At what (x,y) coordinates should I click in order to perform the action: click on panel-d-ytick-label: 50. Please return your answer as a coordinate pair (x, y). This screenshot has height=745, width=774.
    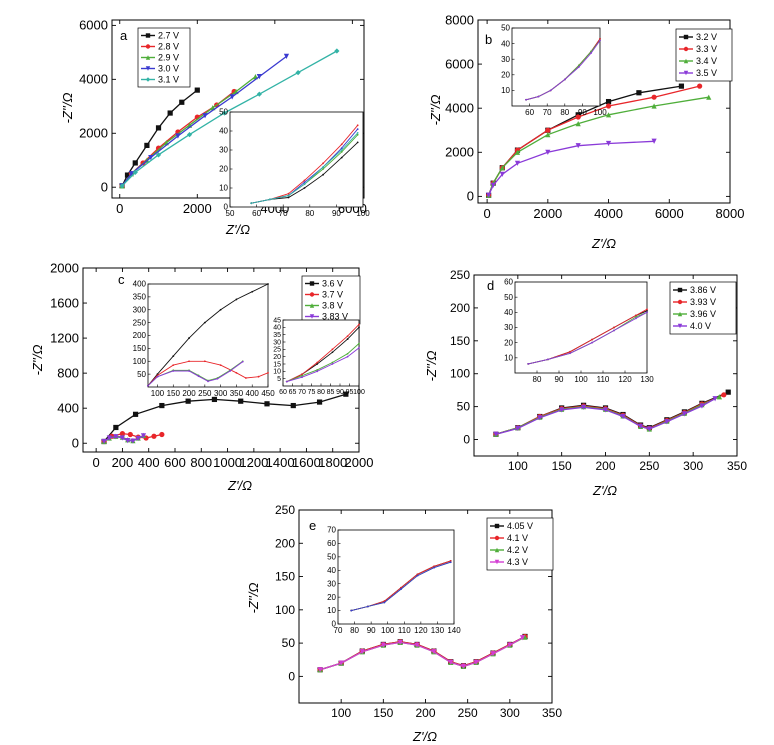
    Looking at the image, I should click on (464, 407).